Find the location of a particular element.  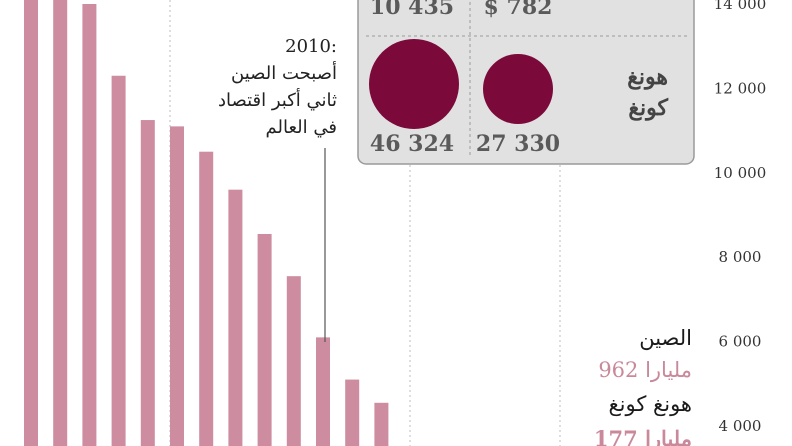

panel-bottom-right-value: 27 330 is located at coordinates (518, 144).